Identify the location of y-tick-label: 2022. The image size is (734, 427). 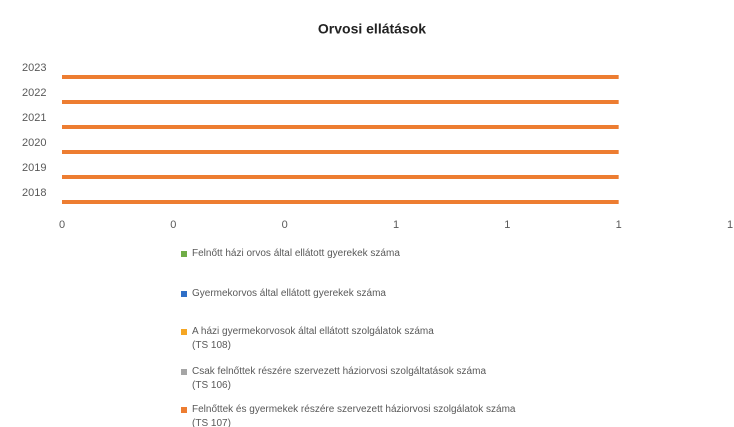
(34, 93).